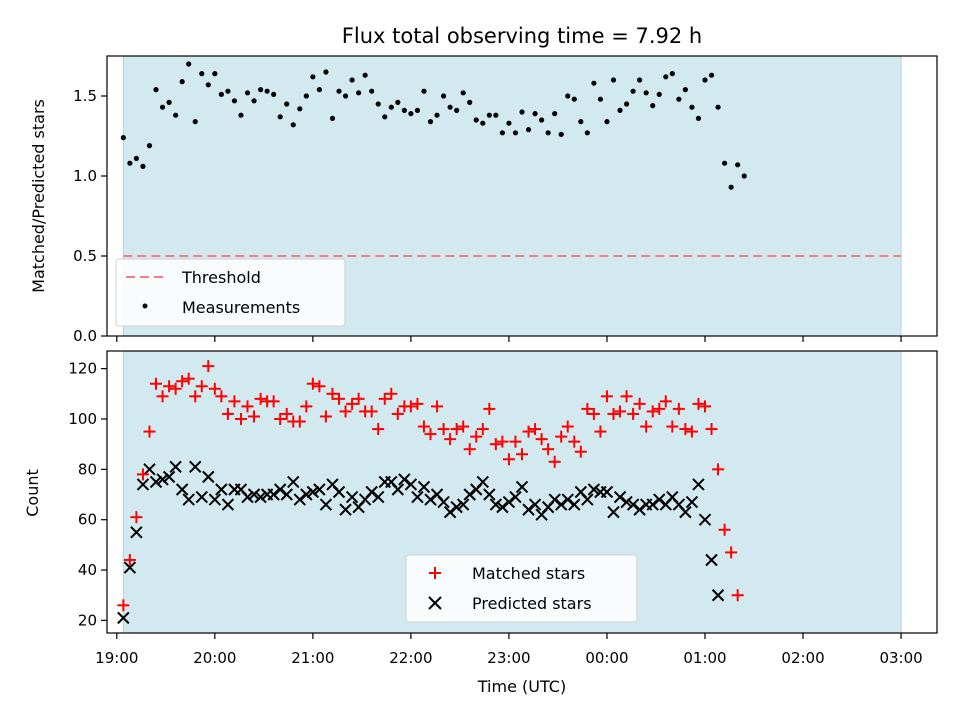 The height and width of the screenshot is (720, 960). Describe the element at coordinates (435, 573) in the screenshot. I see `matched-legend-marker` at that location.